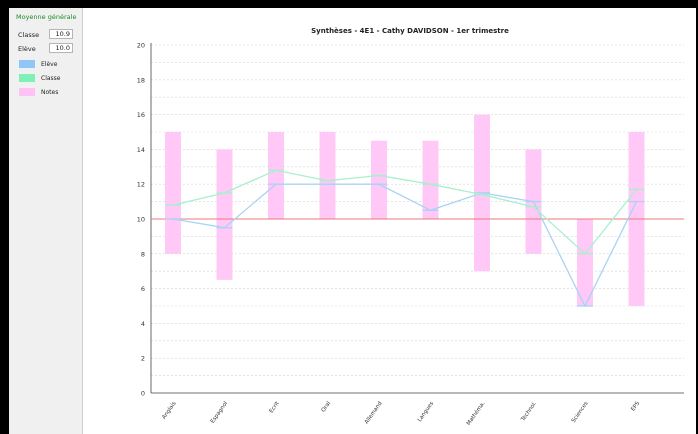 The height and width of the screenshot is (434, 698). I want to click on y-tick-label: 18, so click(141, 80).